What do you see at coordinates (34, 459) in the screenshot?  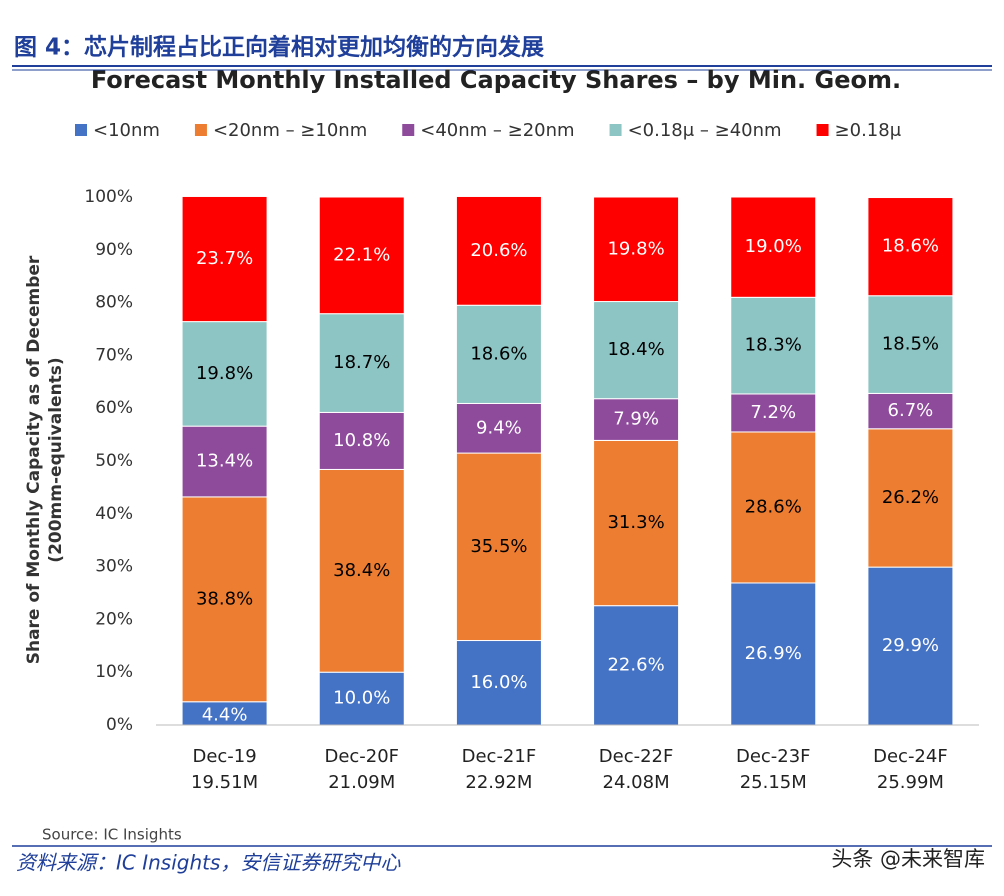 I see `y-axis-label: Share of Monthly Capacity as of December` at bounding box center [34, 459].